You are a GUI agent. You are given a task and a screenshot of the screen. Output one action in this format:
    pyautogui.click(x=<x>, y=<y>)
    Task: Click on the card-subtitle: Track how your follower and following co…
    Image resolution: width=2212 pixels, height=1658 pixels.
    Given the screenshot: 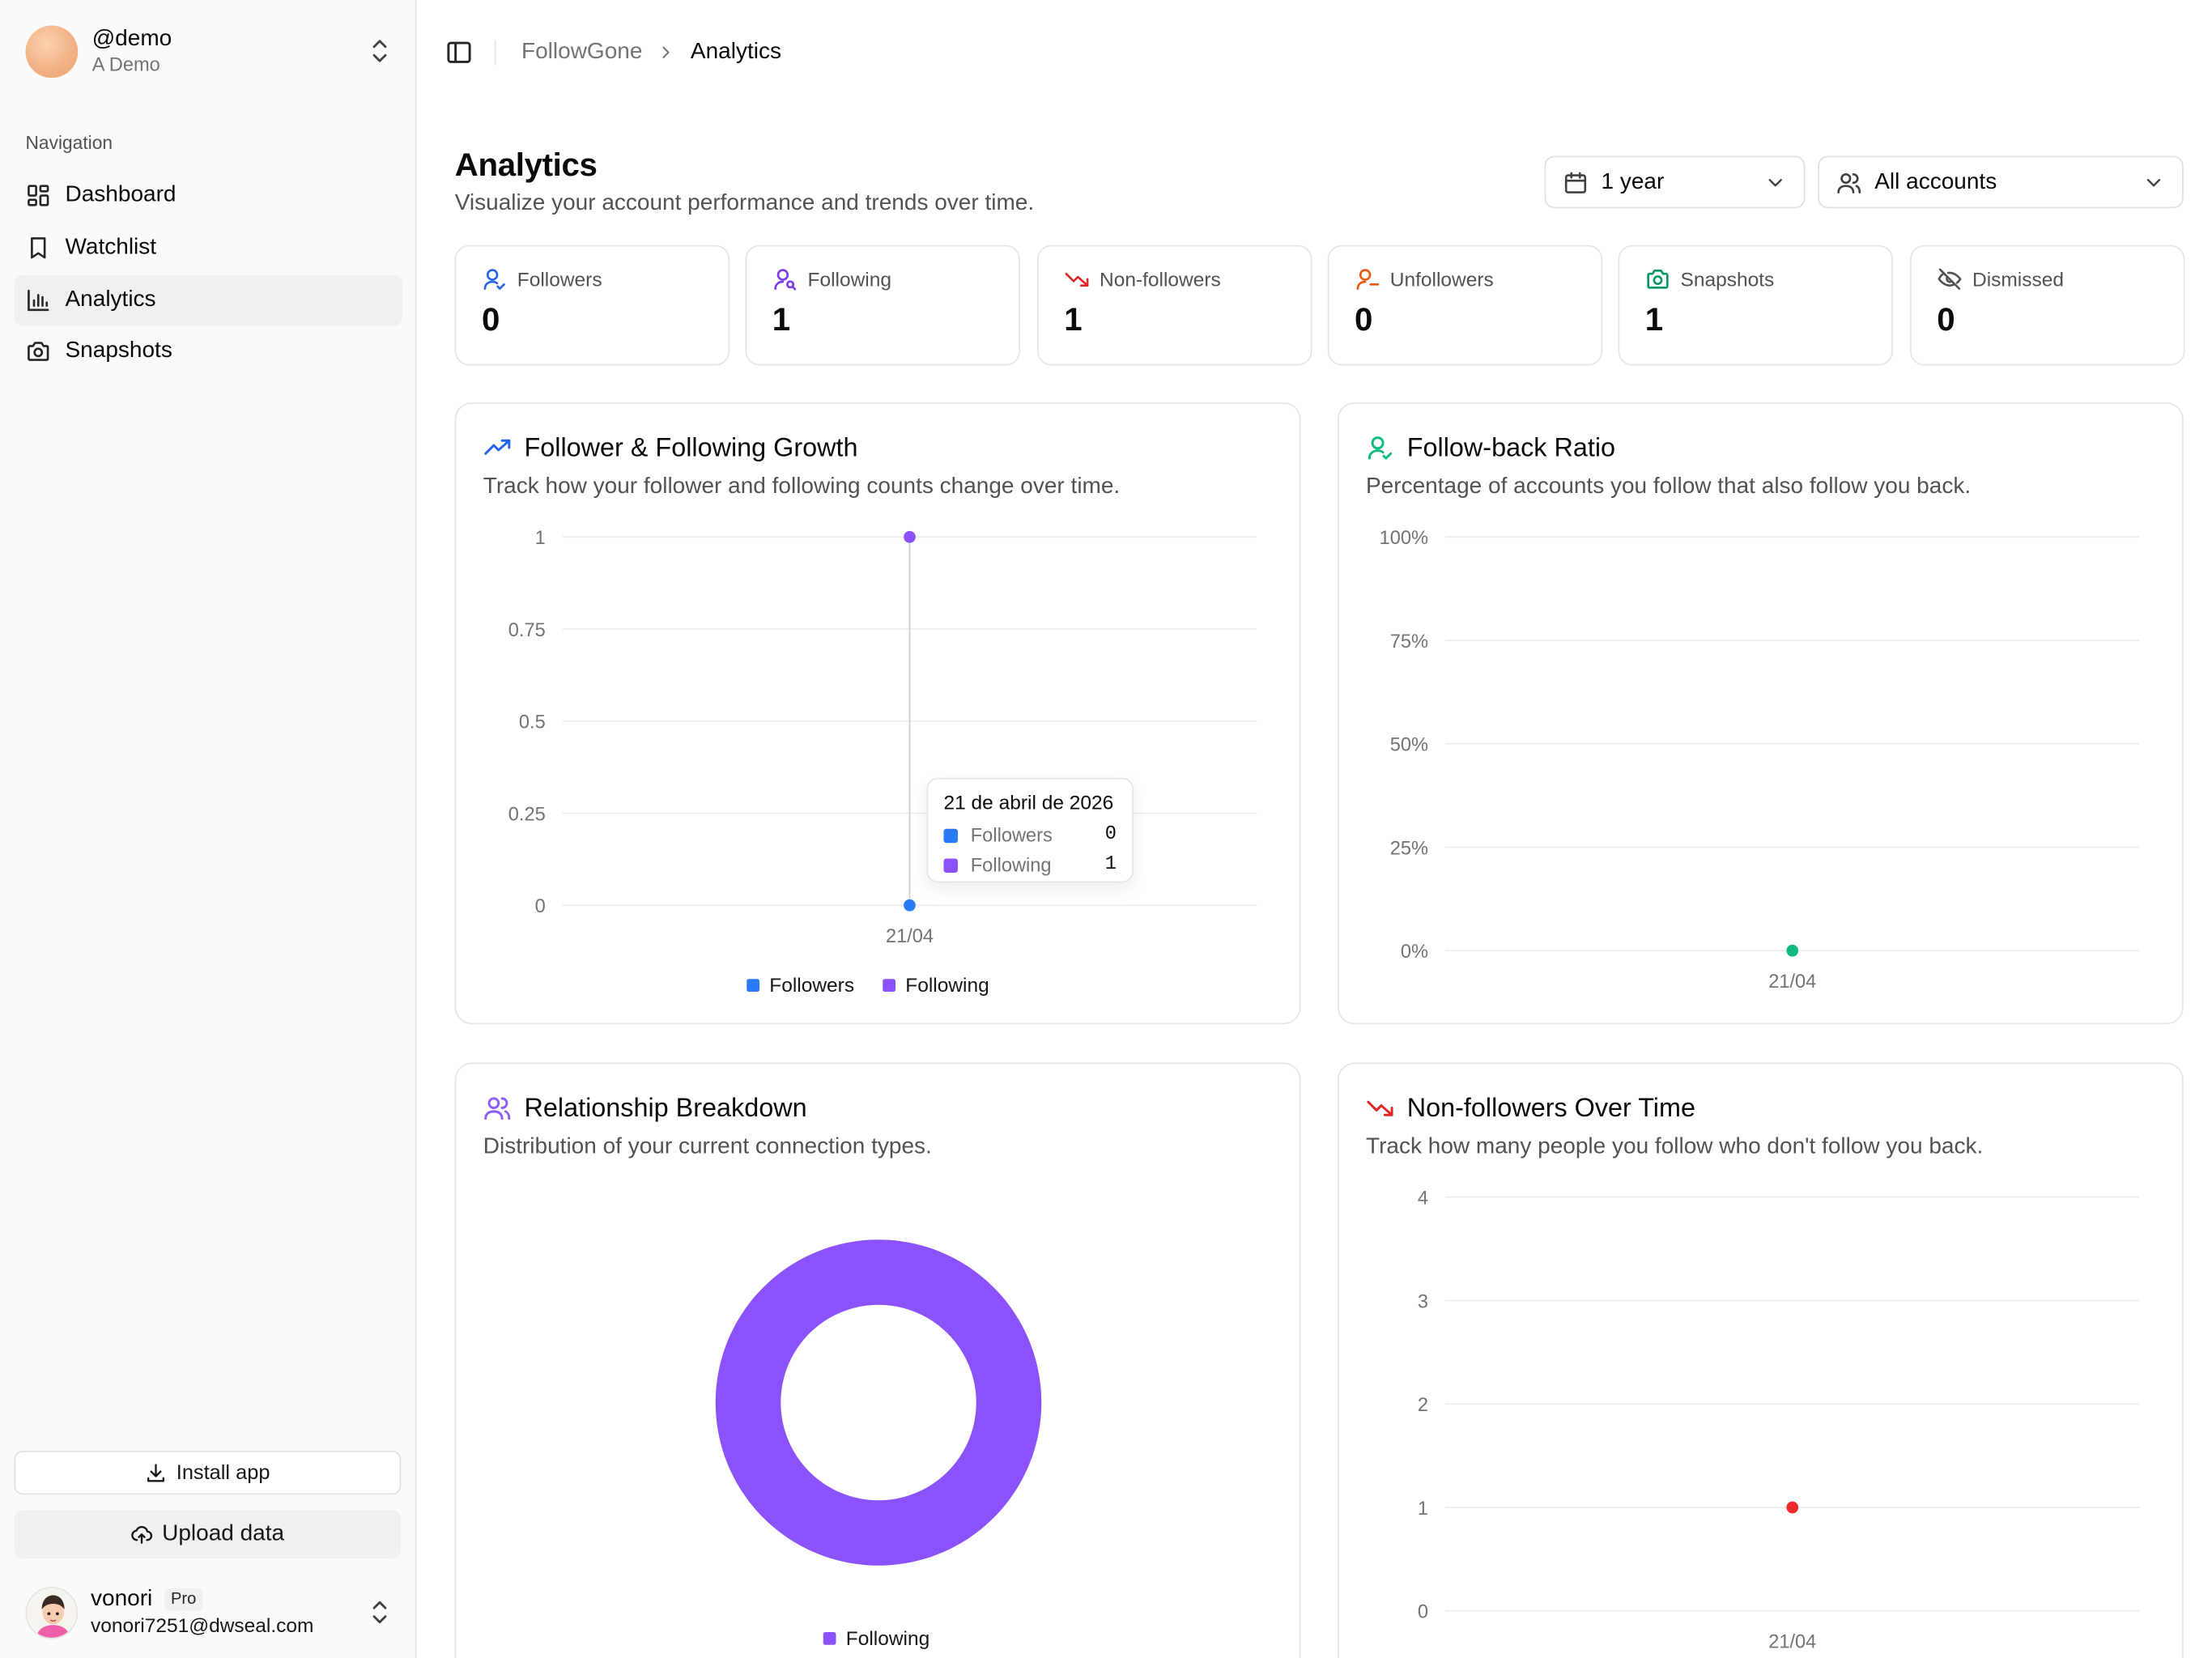 What is the action you would take?
    pyautogui.click(x=802, y=486)
    